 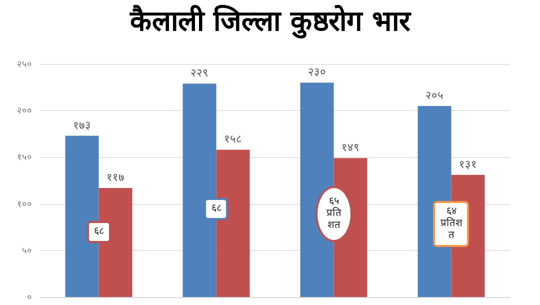 What do you see at coordinates (24, 64) in the screenshot?
I see `y-tick-label: २५०` at bounding box center [24, 64].